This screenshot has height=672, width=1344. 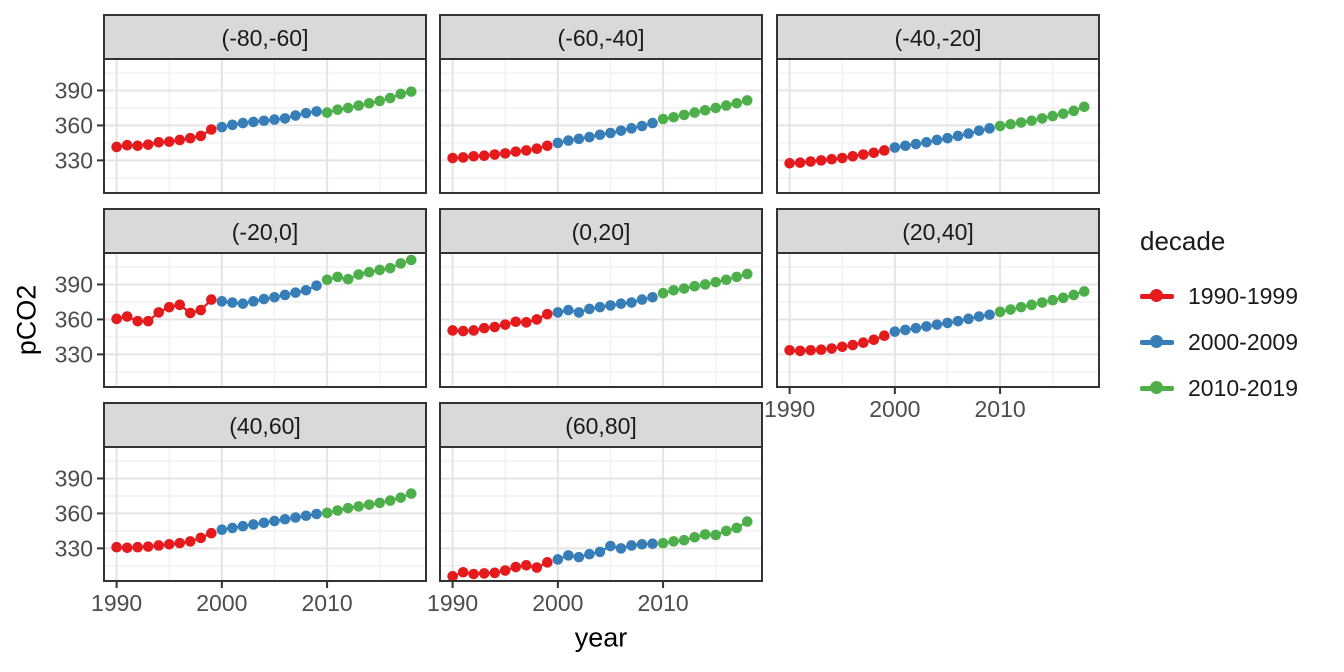 What do you see at coordinates (894, 409) in the screenshot?
I see `x-tick-label: 2000` at bounding box center [894, 409].